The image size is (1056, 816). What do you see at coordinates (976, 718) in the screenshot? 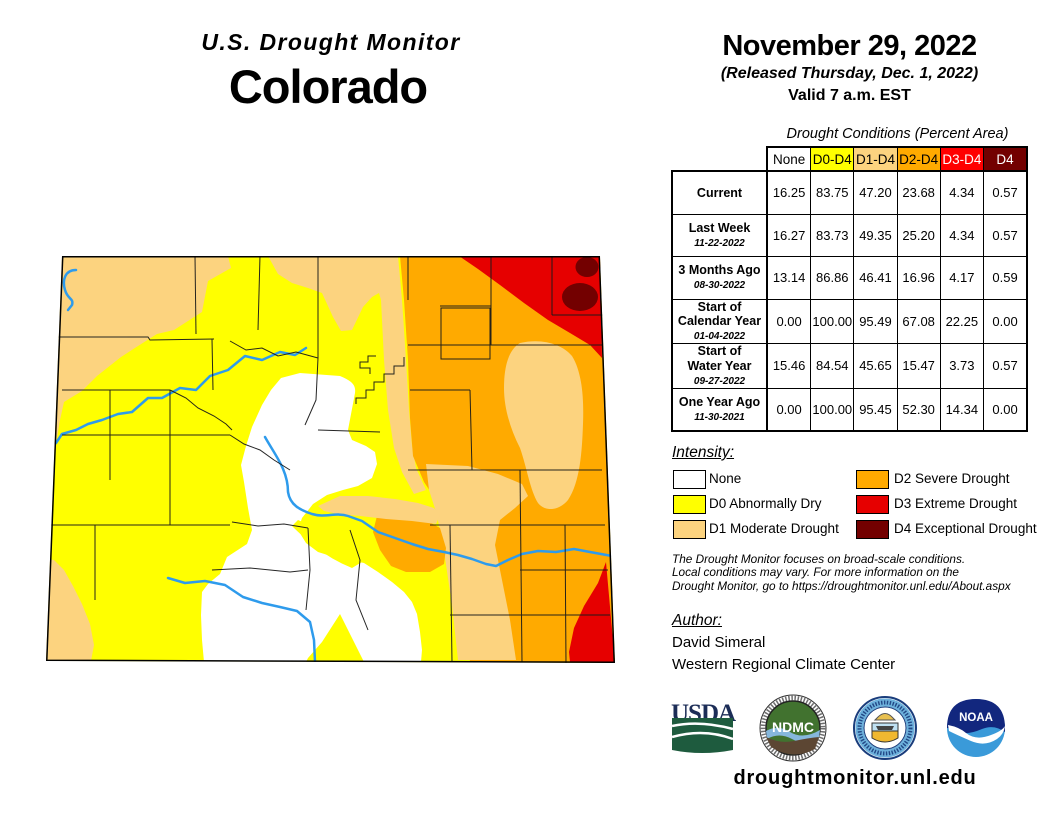
I see `svg-text: NOAA` at bounding box center [976, 718].